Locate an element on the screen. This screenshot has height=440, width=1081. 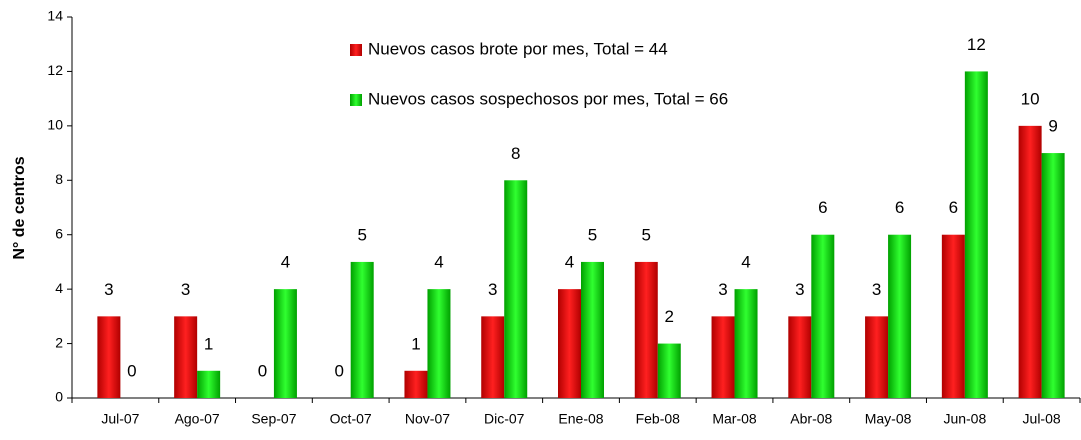
x-tick-label: Sep-07 is located at coordinates (273, 419).